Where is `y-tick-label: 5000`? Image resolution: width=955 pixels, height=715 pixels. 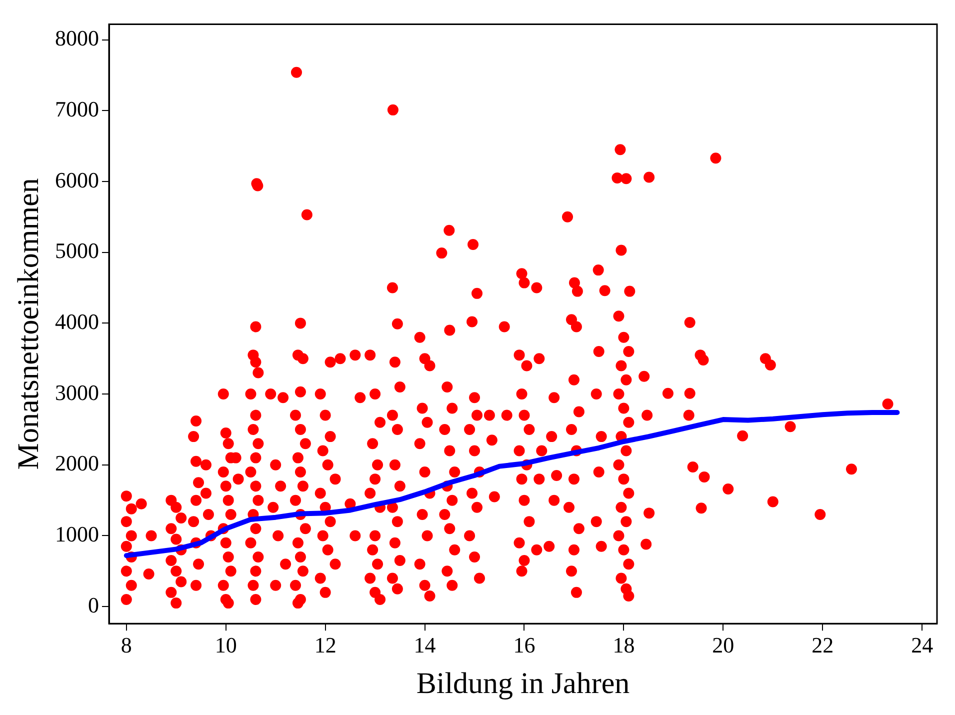
y-tick-label: 5000 is located at coordinates (77, 251).